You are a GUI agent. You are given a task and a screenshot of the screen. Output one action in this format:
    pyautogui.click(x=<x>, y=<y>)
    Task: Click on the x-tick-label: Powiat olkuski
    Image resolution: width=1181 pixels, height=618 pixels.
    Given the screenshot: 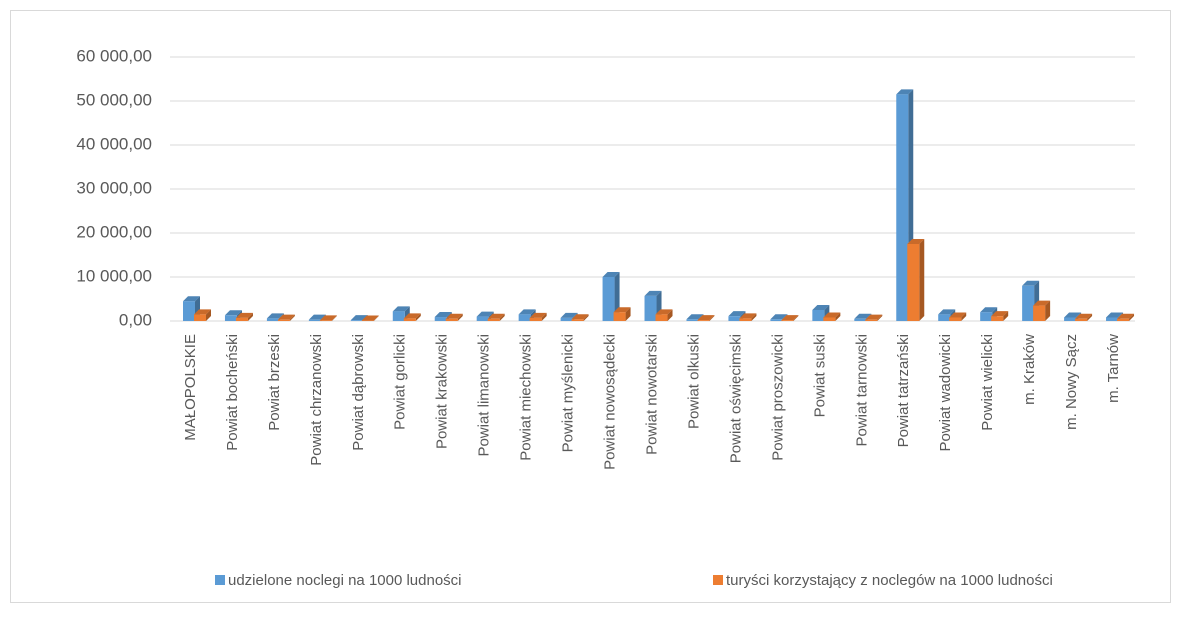 What is the action you would take?
    pyautogui.click(x=693, y=381)
    